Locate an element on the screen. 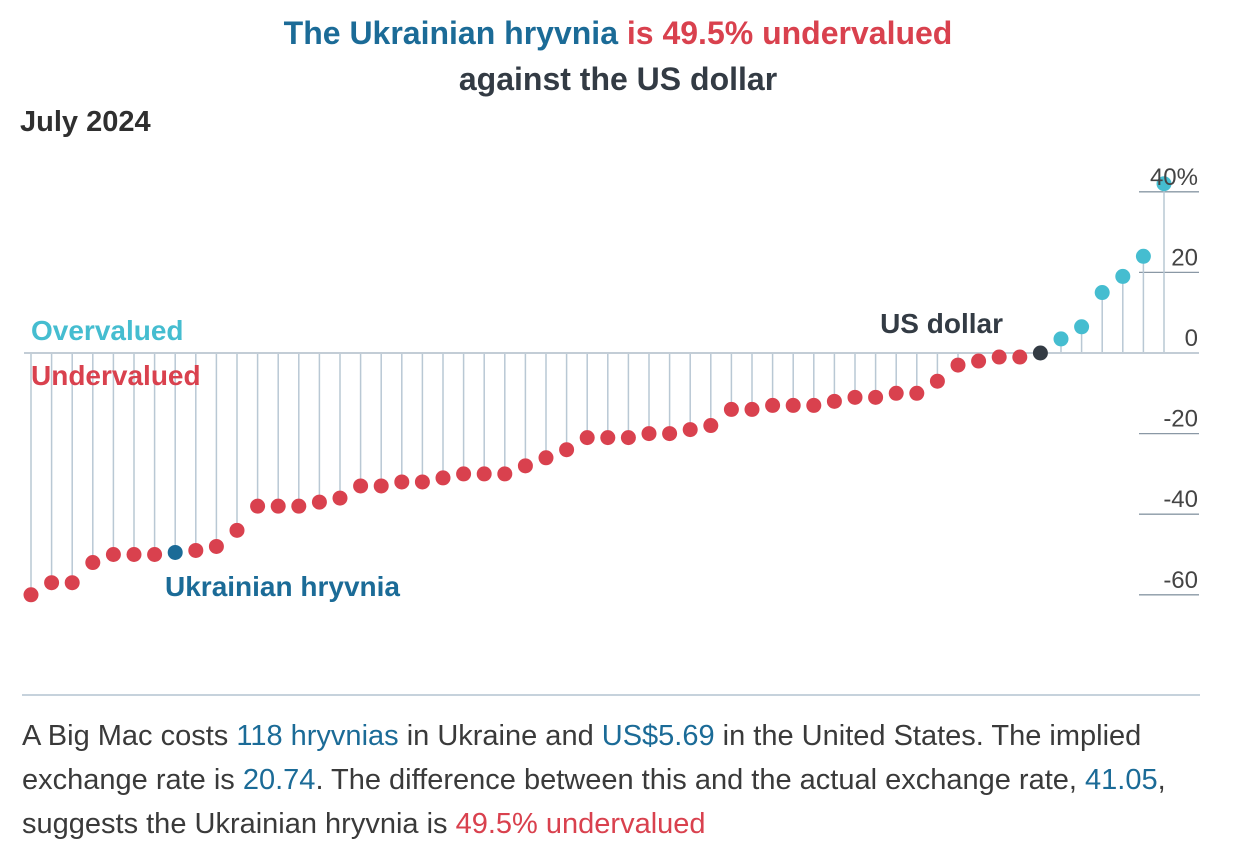 Image resolution: width=1236 pixels, height=856 pixels. y-tick-label: 20 is located at coordinates (1184, 257).